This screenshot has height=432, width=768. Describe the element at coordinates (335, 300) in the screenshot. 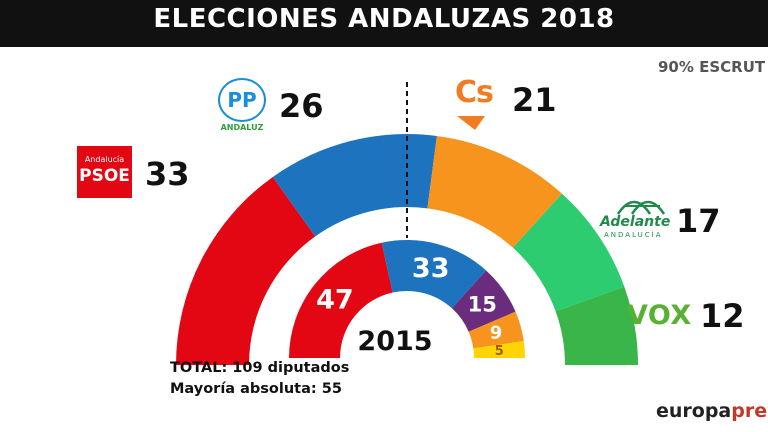

I see `value-label-2015-psoe: 47` at that location.